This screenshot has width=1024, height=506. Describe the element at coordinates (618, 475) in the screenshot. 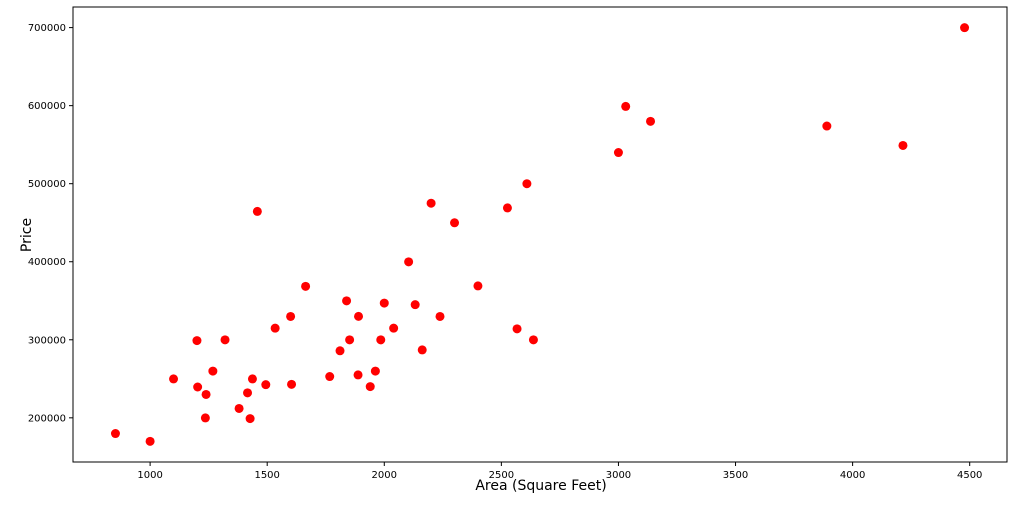

I see `x-tick-label: 3000` at that location.